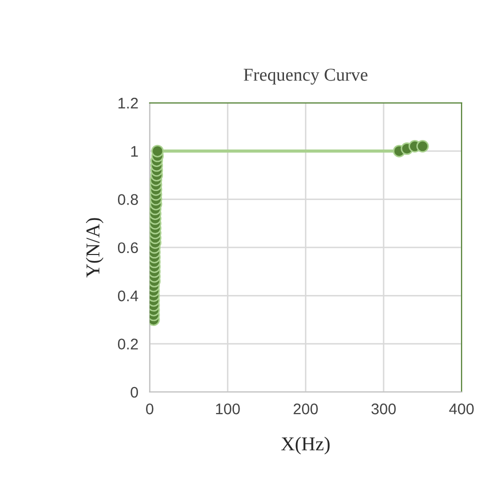  I want to click on x-tick-label: 0, so click(150, 409).